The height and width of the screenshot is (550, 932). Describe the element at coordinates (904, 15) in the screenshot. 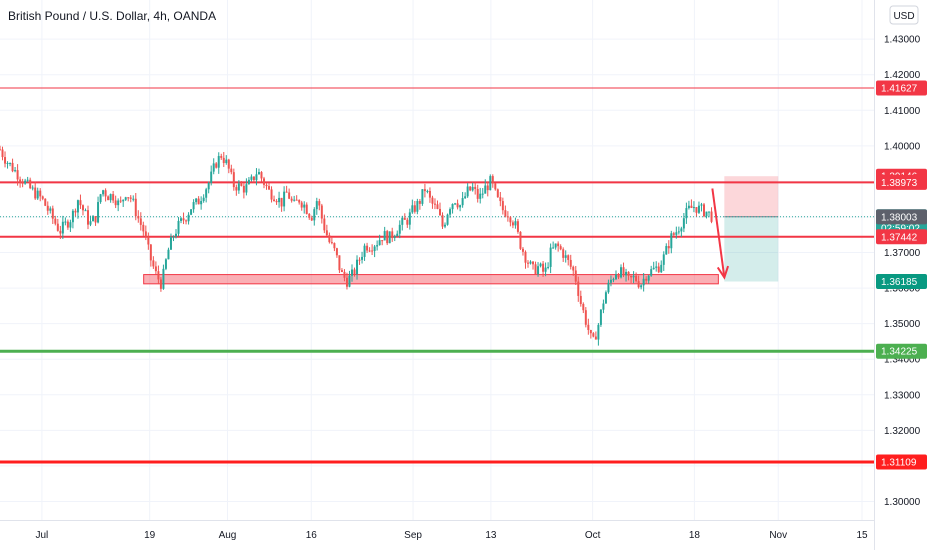

I see `currency-button: USD` at that location.